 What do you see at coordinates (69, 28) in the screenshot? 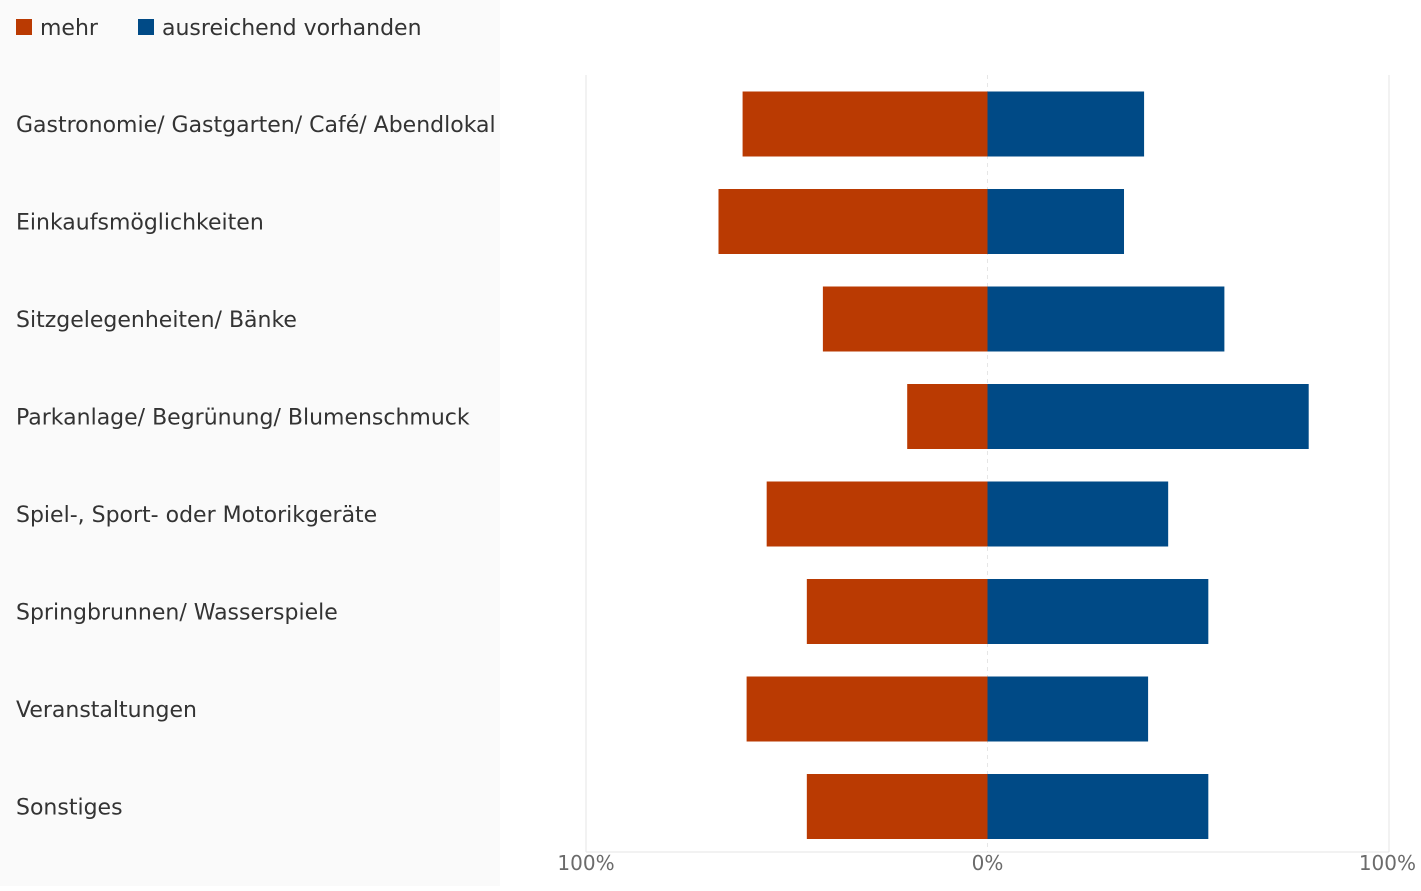
I see `legend-label-0: mehr` at bounding box center [69, 28].